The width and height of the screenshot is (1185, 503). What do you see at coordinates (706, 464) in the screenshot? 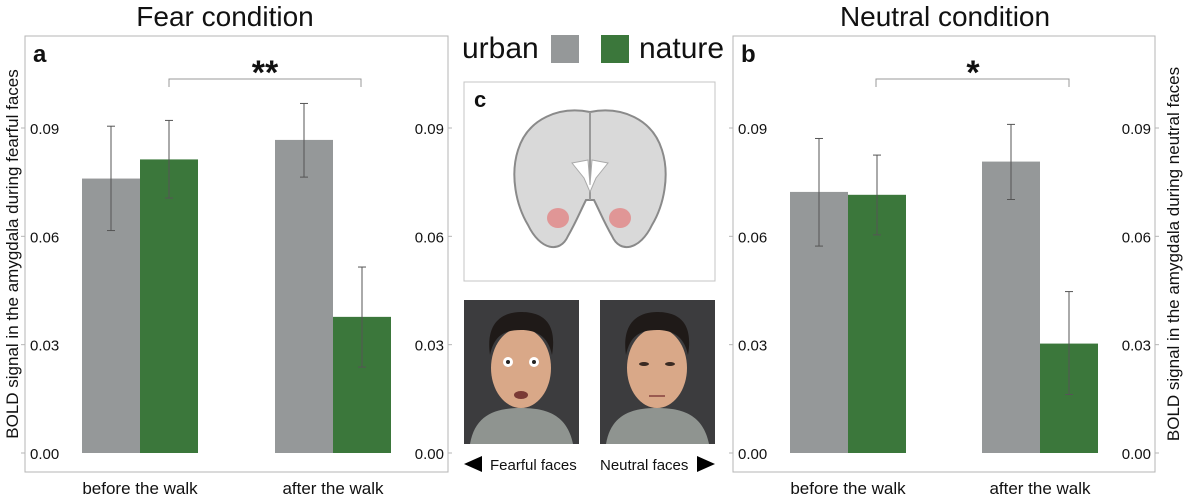
I see `right-arrow-icon` at bounding box center [706, 464].